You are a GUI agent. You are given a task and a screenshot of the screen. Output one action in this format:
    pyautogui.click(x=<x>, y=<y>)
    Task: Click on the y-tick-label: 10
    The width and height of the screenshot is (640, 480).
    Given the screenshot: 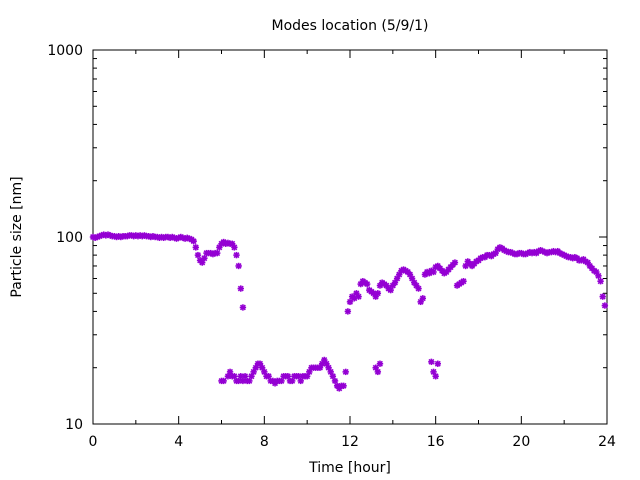 What is the action you would take?
    pyautogui.click(x=74, y=425)
    